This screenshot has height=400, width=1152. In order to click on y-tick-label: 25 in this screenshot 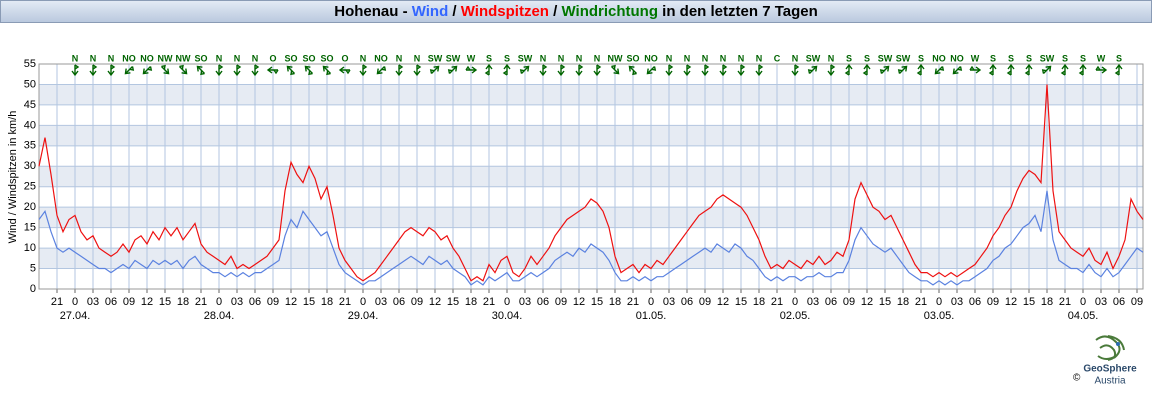, I will do `click(30, 187)`.